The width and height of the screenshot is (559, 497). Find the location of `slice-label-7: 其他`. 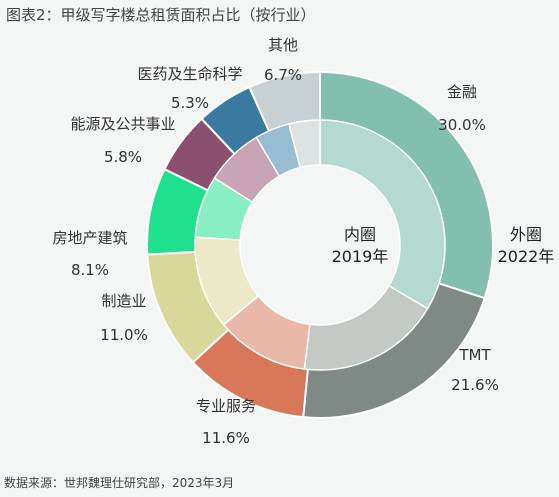

slice-label-7: 其他 is located at coordinates (283, 45).